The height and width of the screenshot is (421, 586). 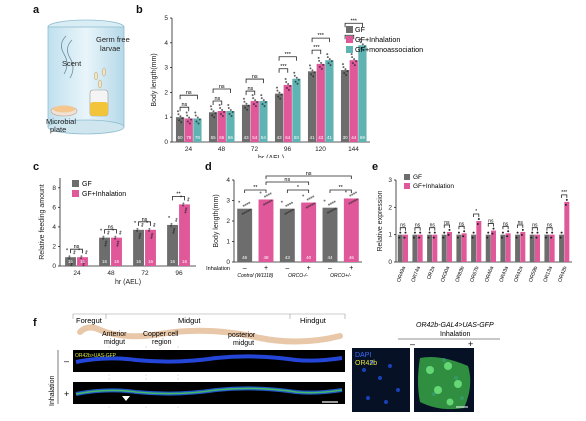 I want to click on row-label: Inhalation, so click(x=218, y=269).